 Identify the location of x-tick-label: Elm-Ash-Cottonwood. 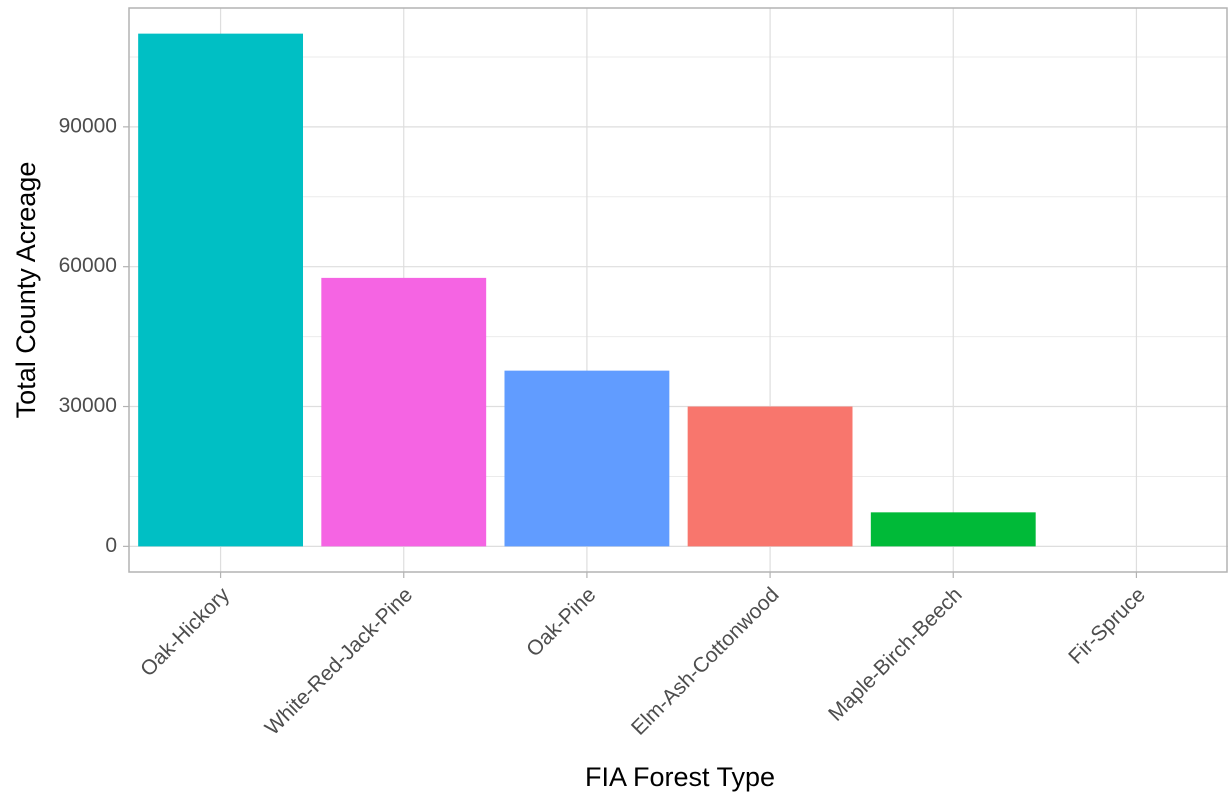
(705, 661).